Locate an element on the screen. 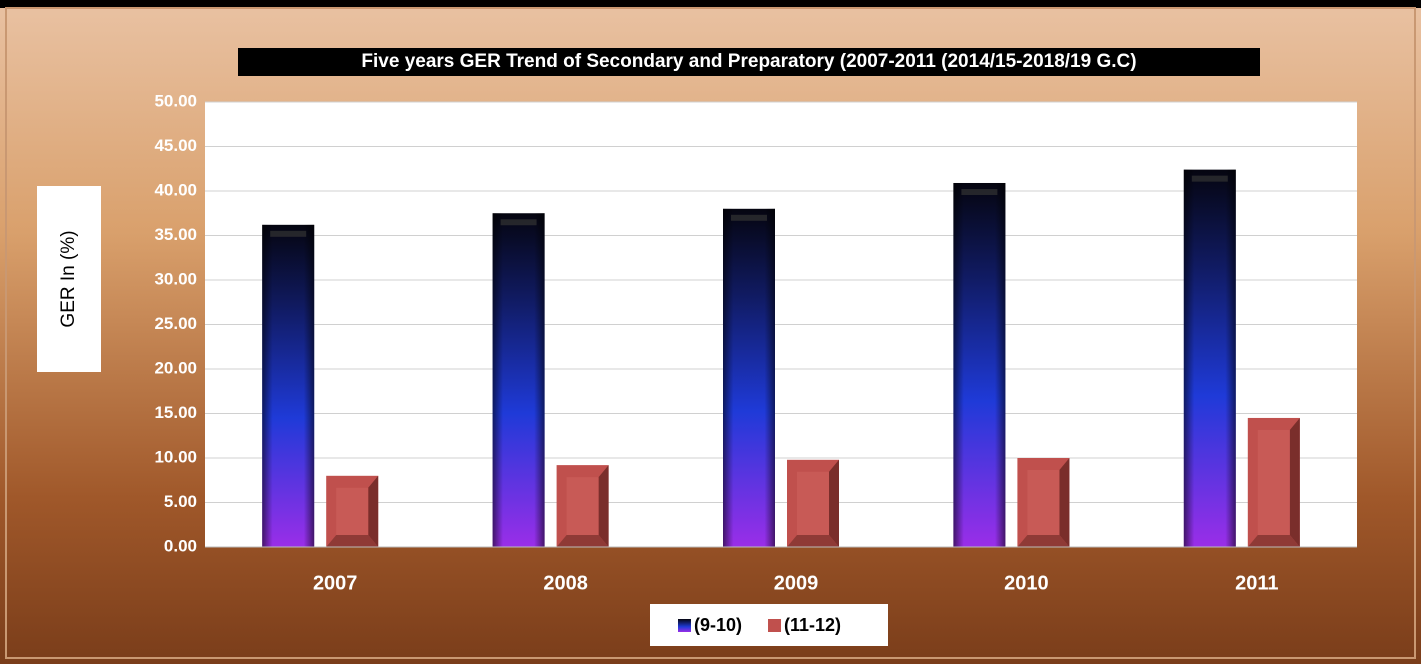  y-tick-label: 50.00 is located at coordinates (175, 100).